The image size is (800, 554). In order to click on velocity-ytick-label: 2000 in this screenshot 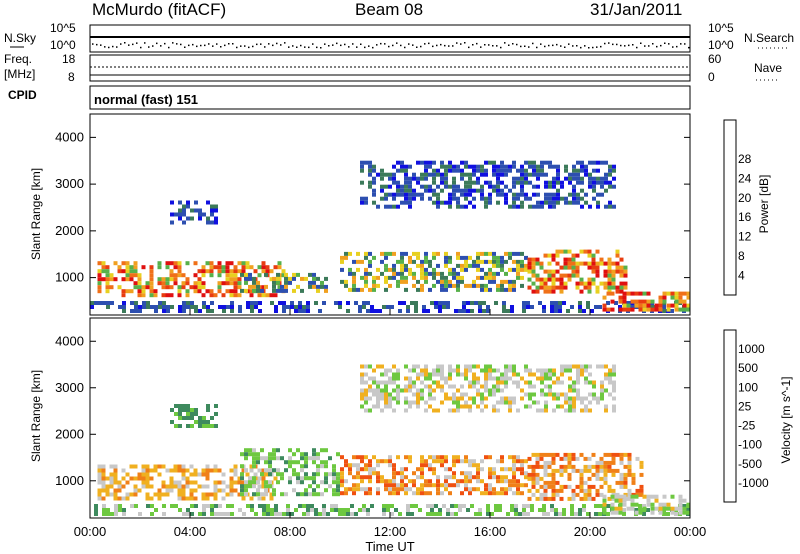, I will do `click(69, 433)`.